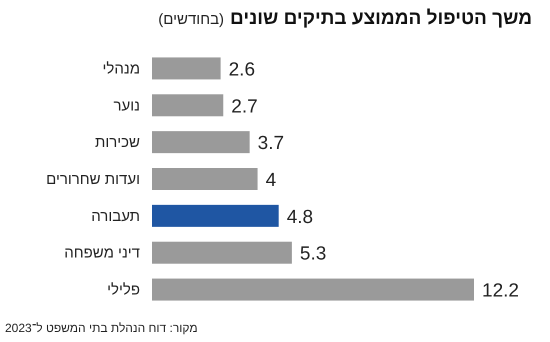 This screenshot has width=550, height=342. I want to click on data-label: 12.2, so click(500, 291).